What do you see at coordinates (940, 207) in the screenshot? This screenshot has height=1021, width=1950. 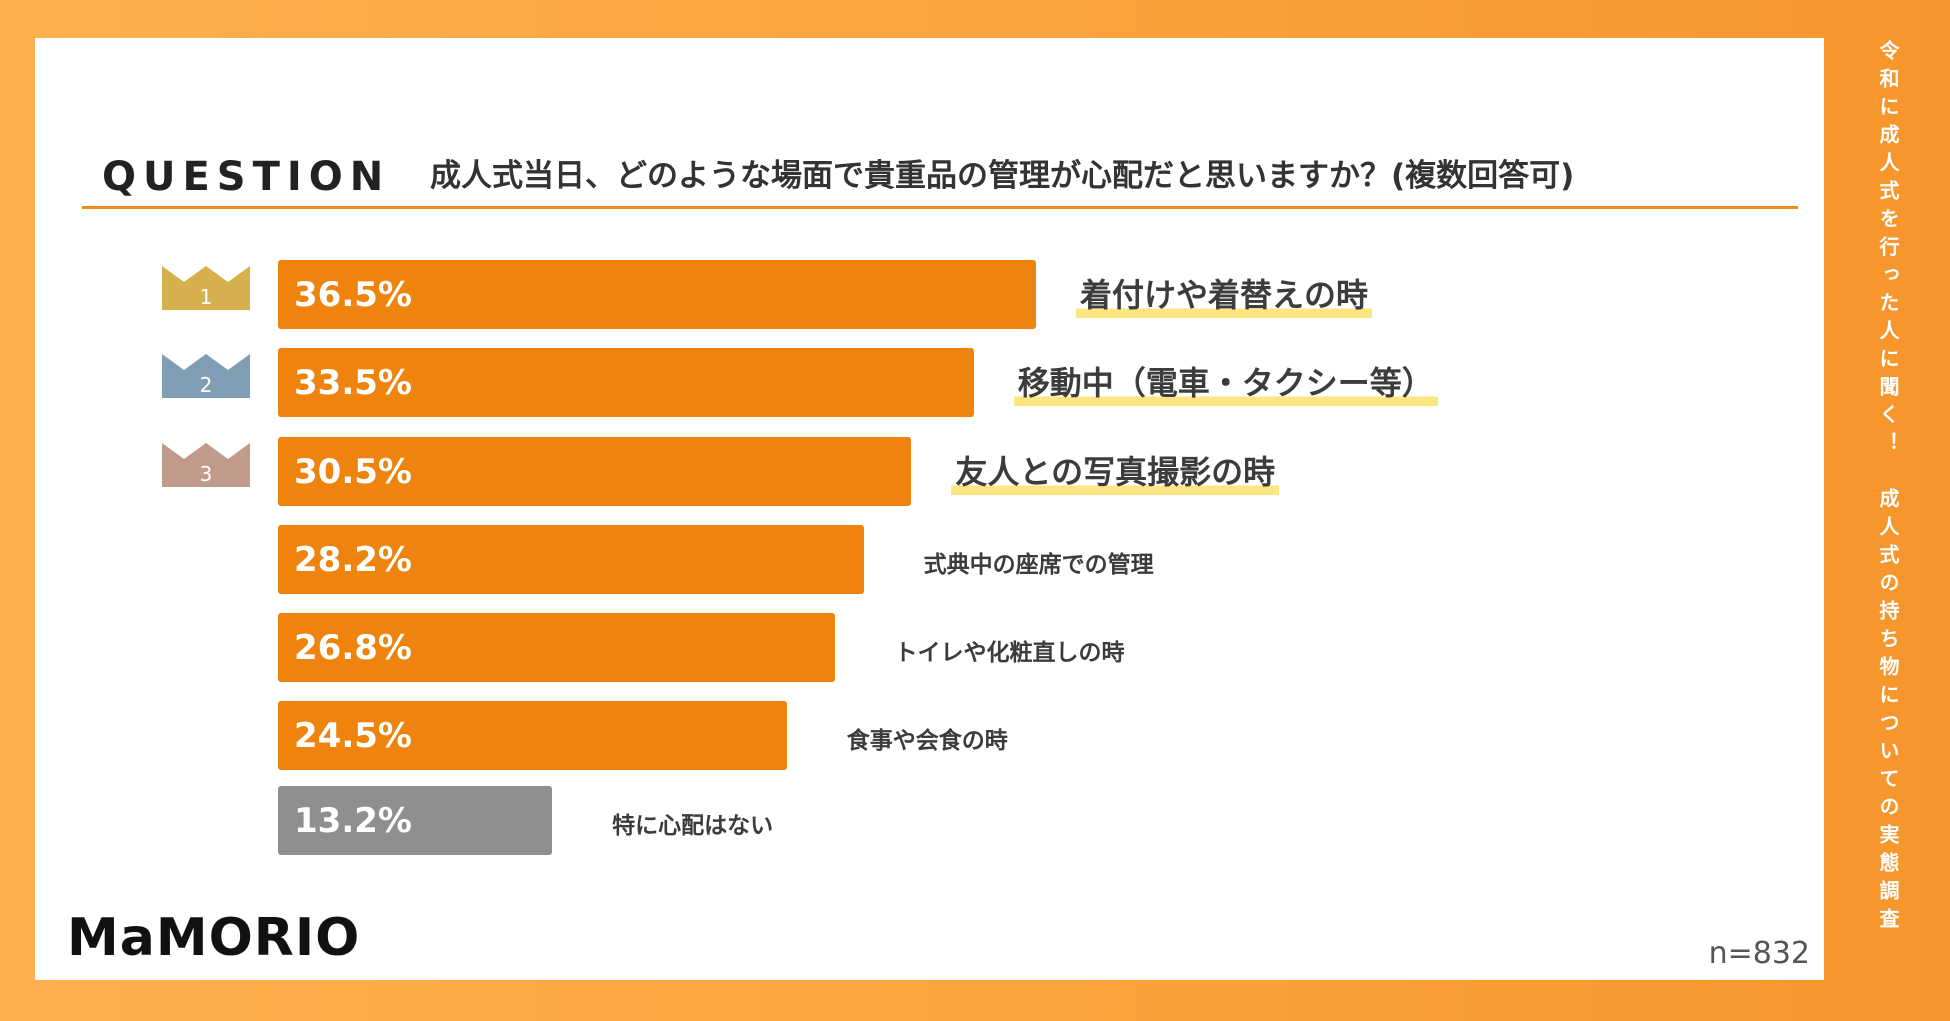 I see `header-divider` at bounding box center [940, 207].